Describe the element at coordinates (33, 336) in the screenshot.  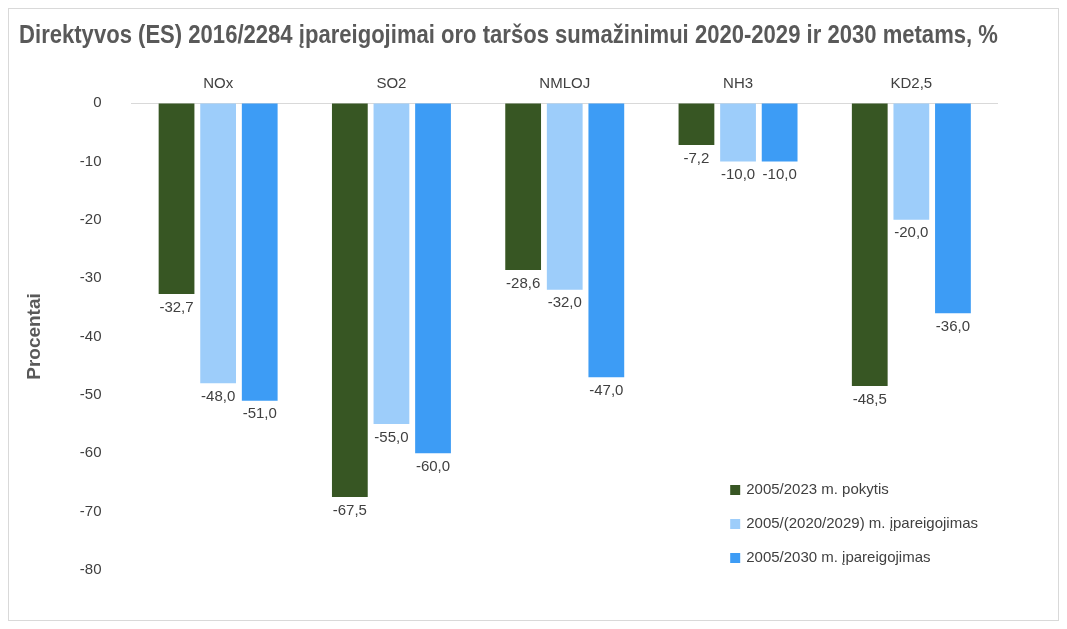
I see `y-axis-title: Procentai` at that location.